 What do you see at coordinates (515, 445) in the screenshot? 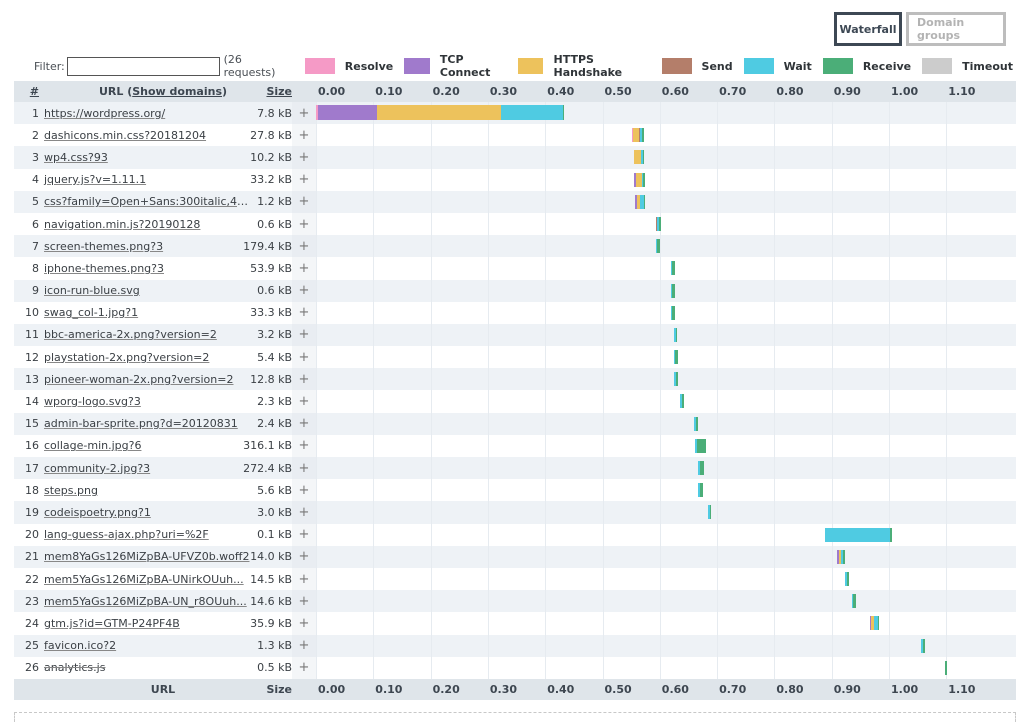
I see `table-row: 16 collage-min.jpg?6 316.1 kB +` at bounding box center [515, 445].